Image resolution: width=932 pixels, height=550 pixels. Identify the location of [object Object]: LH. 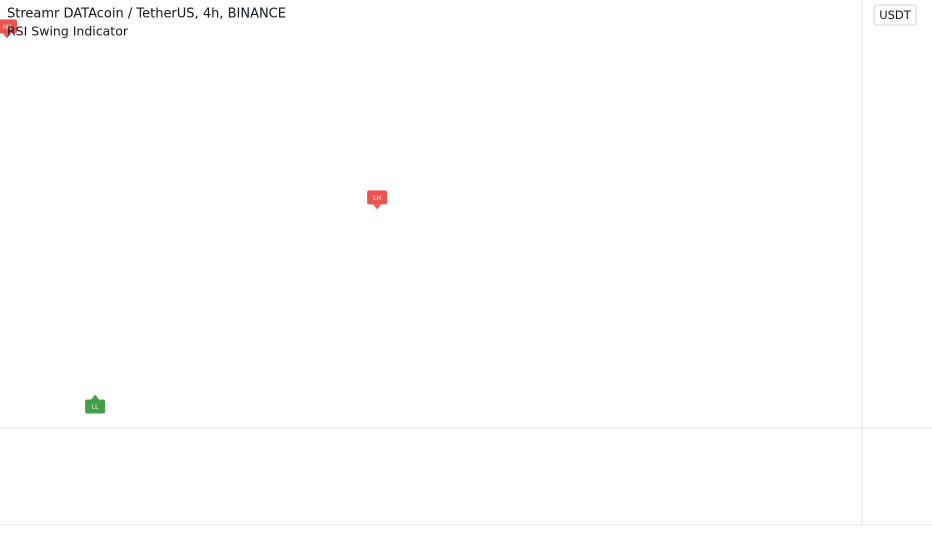
(377, 200).